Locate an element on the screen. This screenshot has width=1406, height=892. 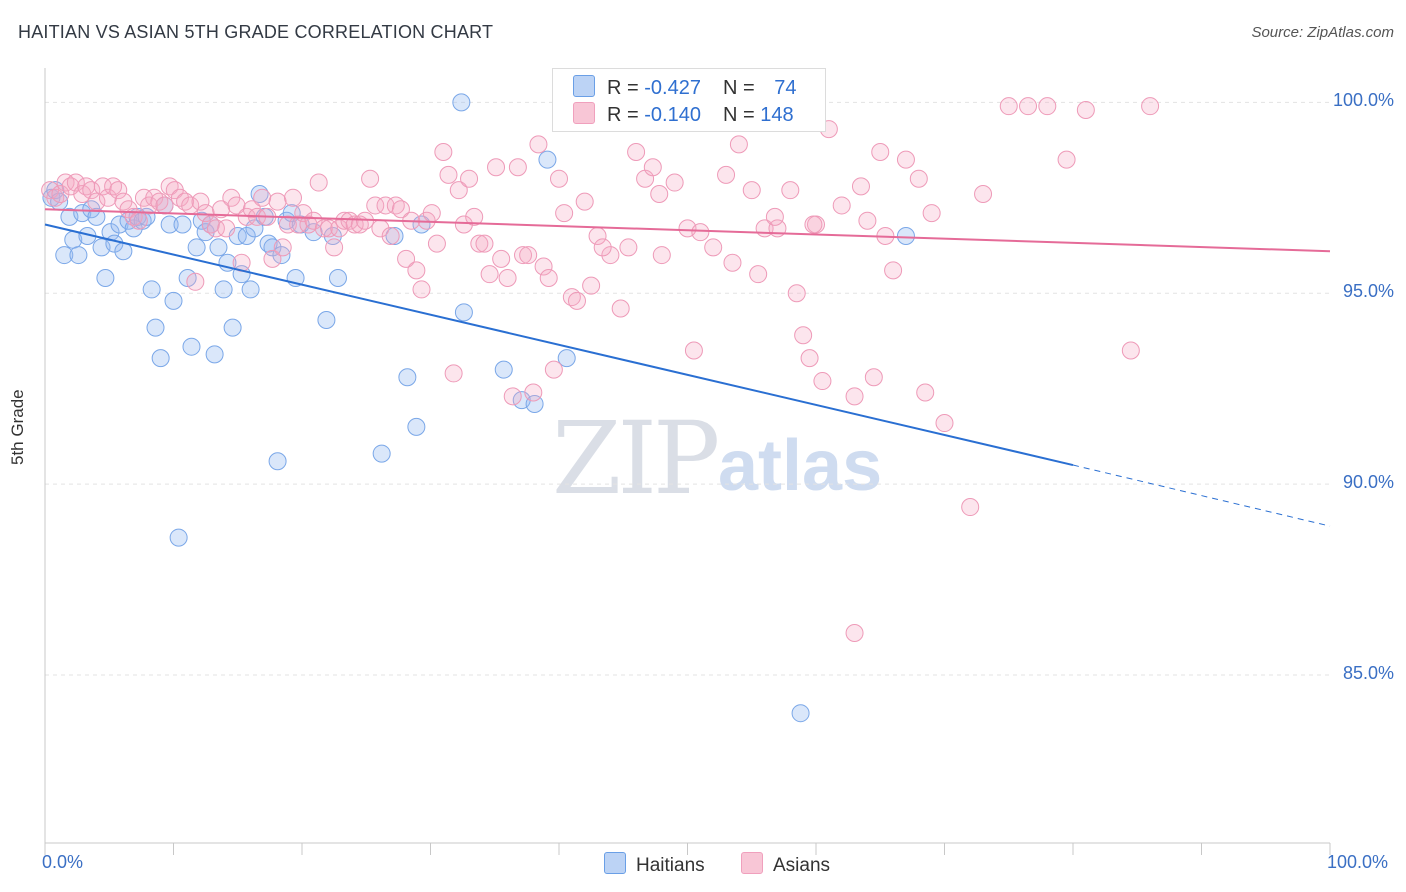
asians-n-label: N = is located at coordinates (741, 115).